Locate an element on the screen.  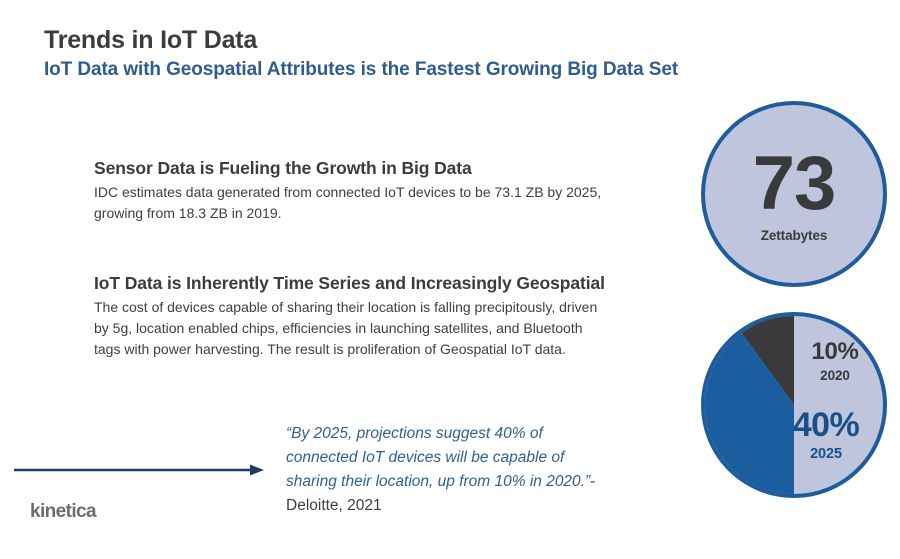
pie-chart-svg is located at coordinates (794, 405).